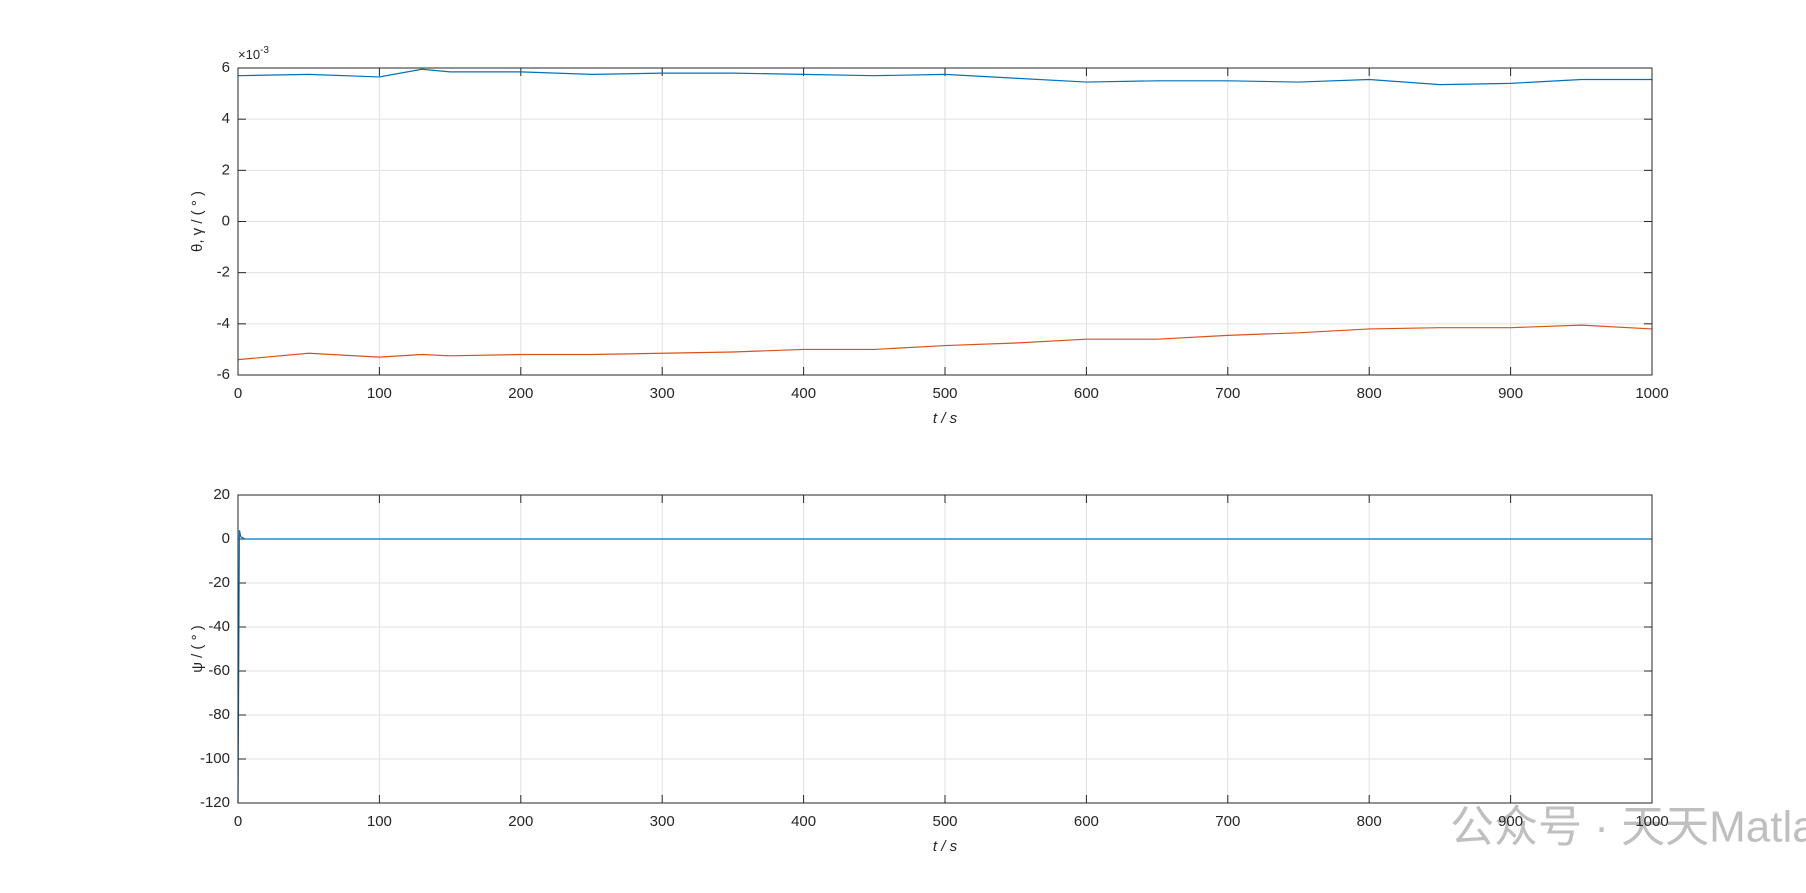 Image resolution: width=1806 pixels, height=893 pixels. I want to click on y-tick-label: -100, so click(215, 758).